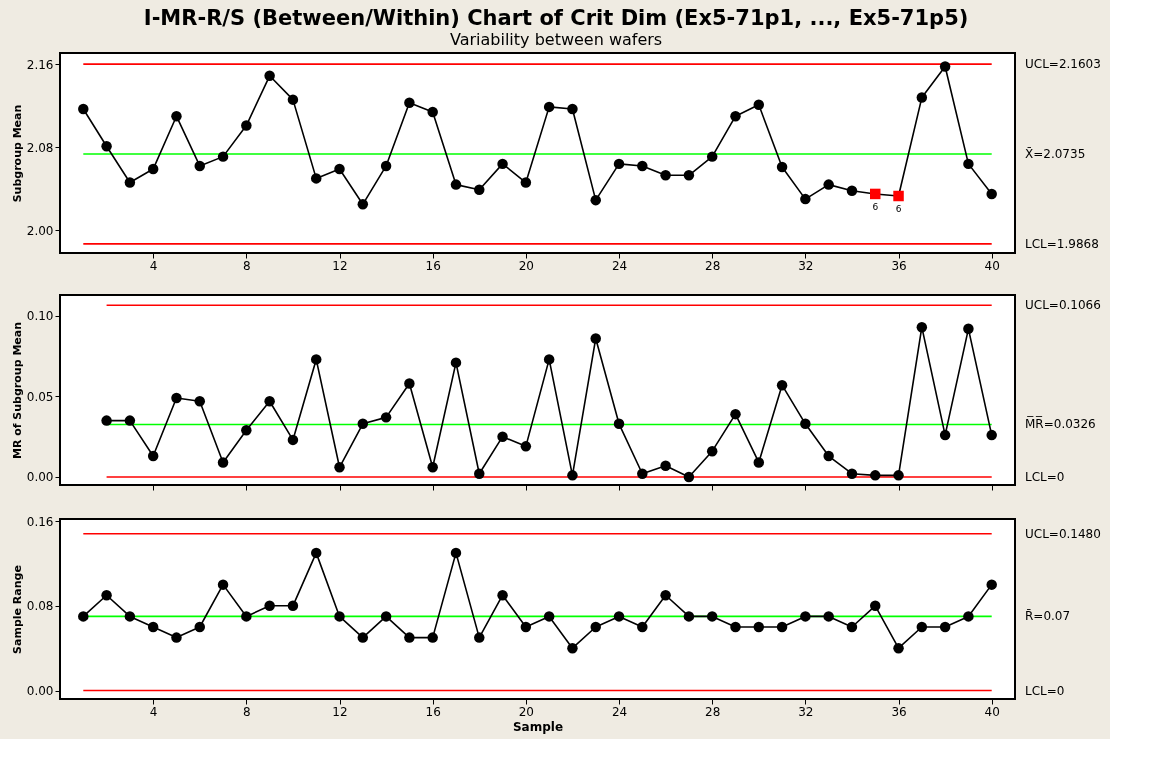  I want to click on ref-line-label: UCL=0.1066, so click(1063, 305).